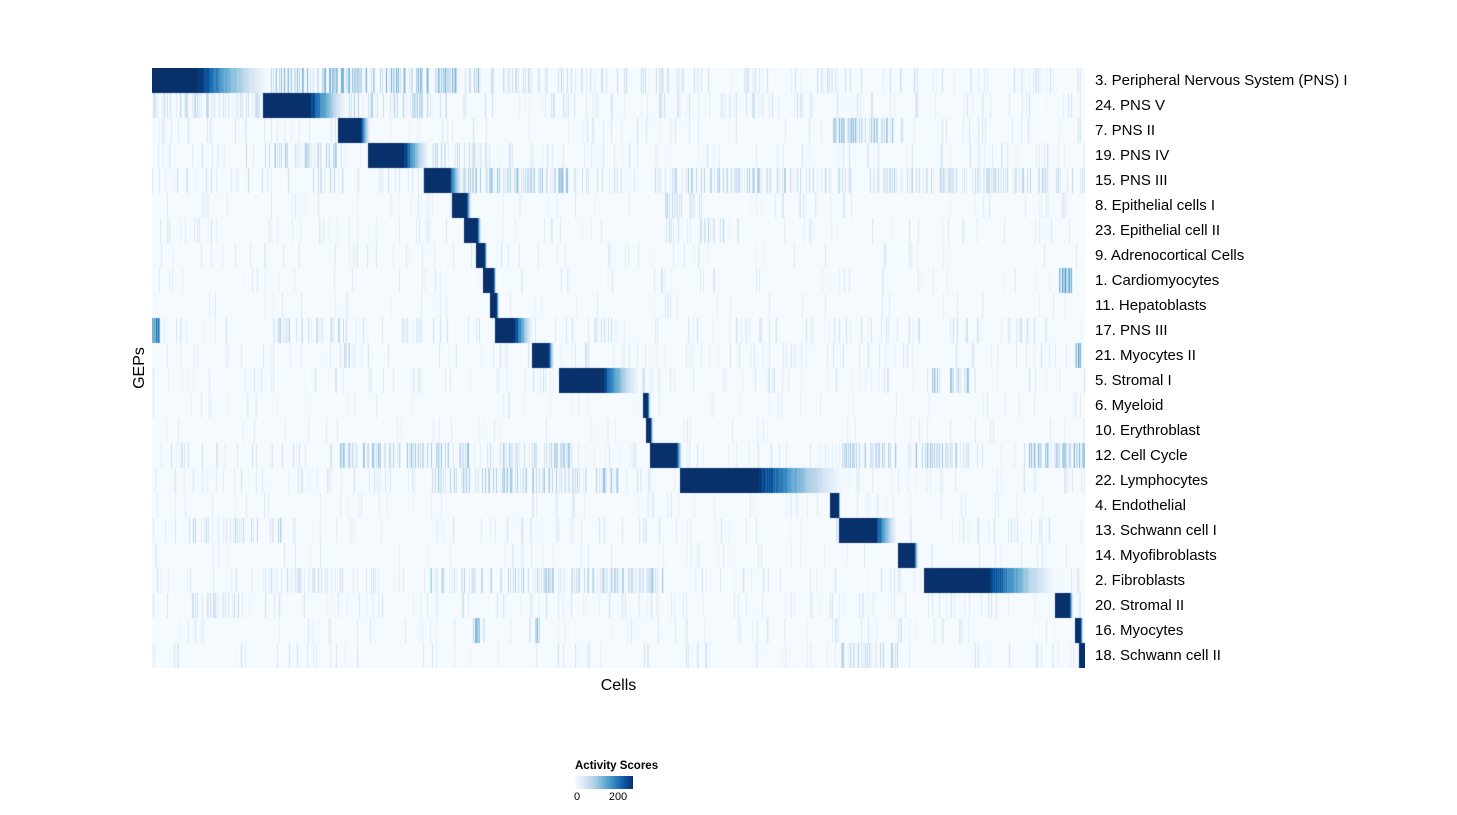 This screenshot has height=815, width=1457. I want to click on row-label: 5. Stromal I, so click(1133, 380).